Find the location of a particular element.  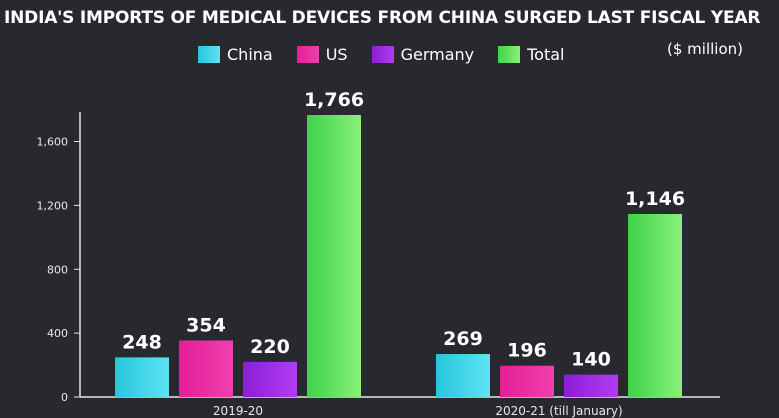

legend-swatch-us is located at coordinates (307, 54).